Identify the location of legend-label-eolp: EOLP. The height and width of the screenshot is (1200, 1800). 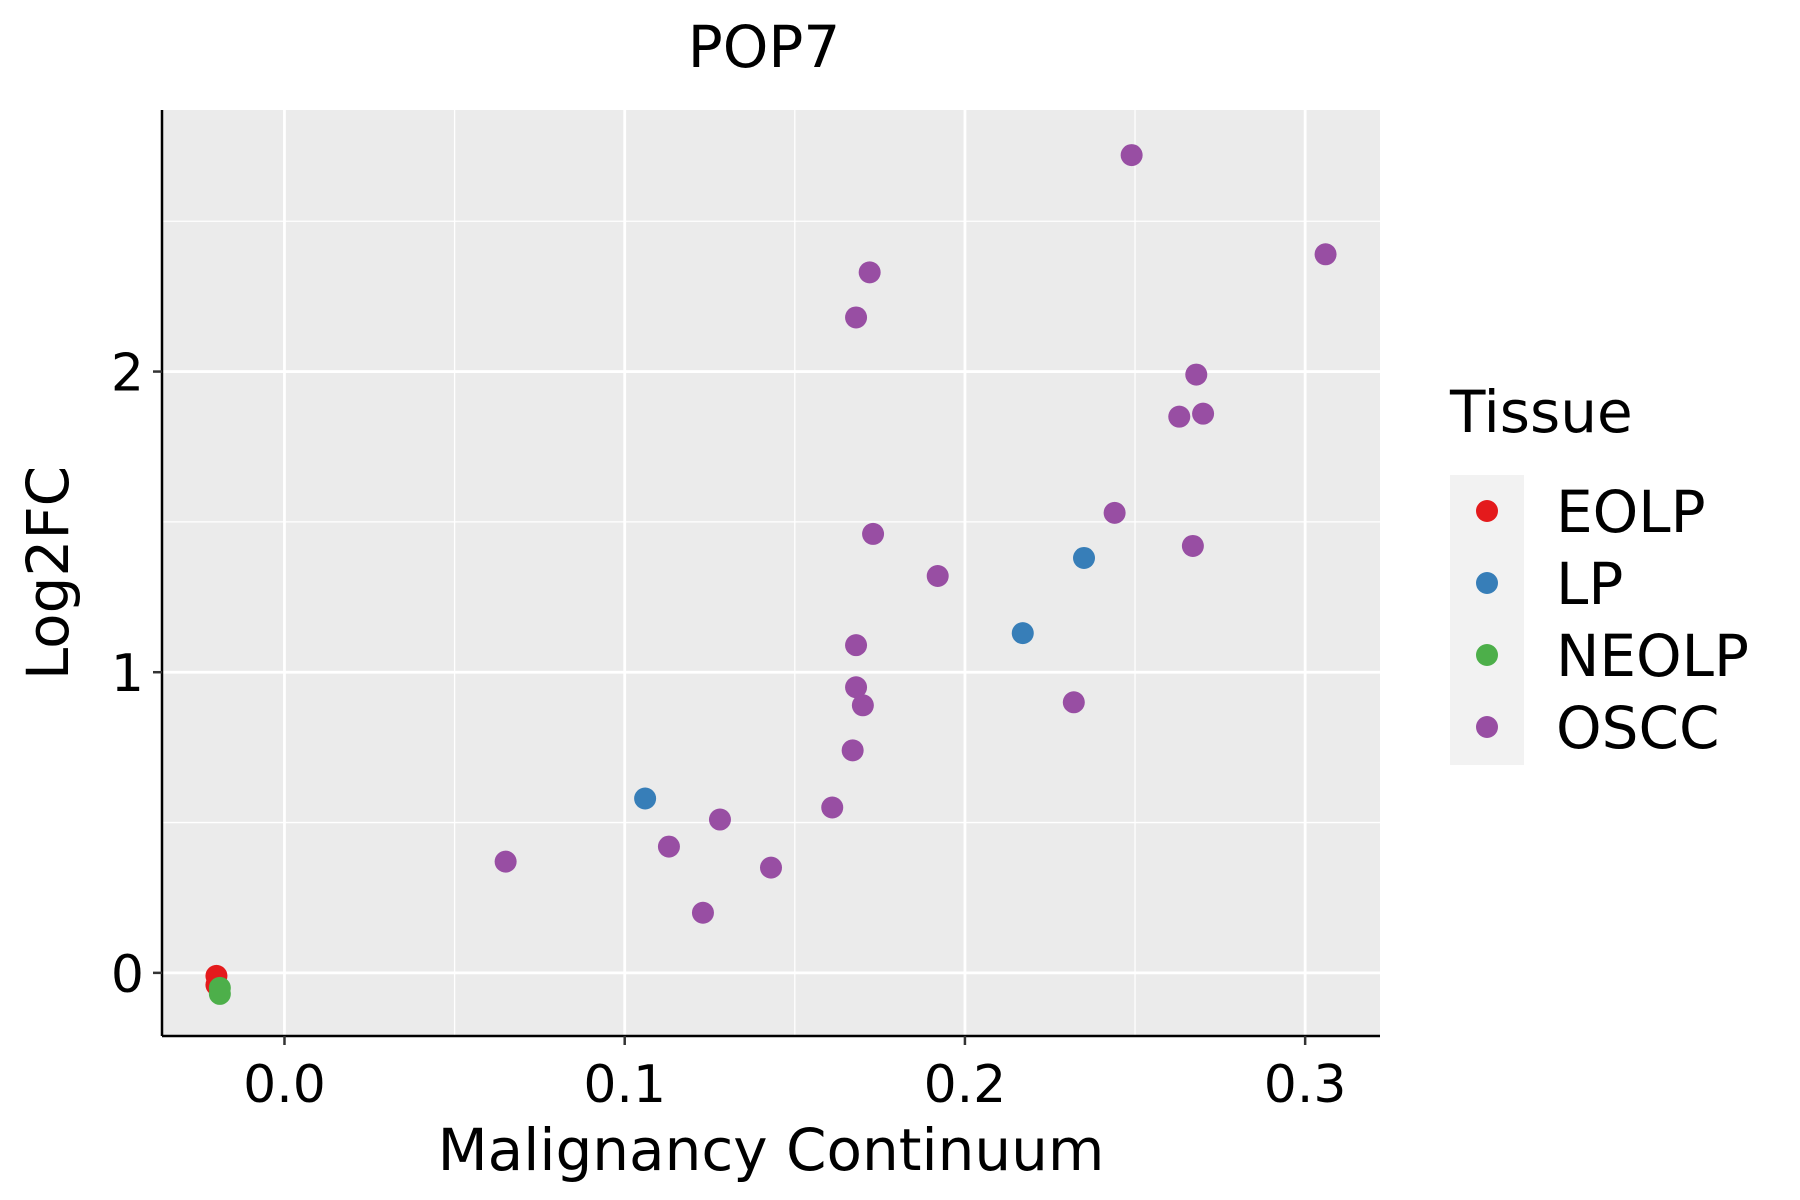
(1631, 512).